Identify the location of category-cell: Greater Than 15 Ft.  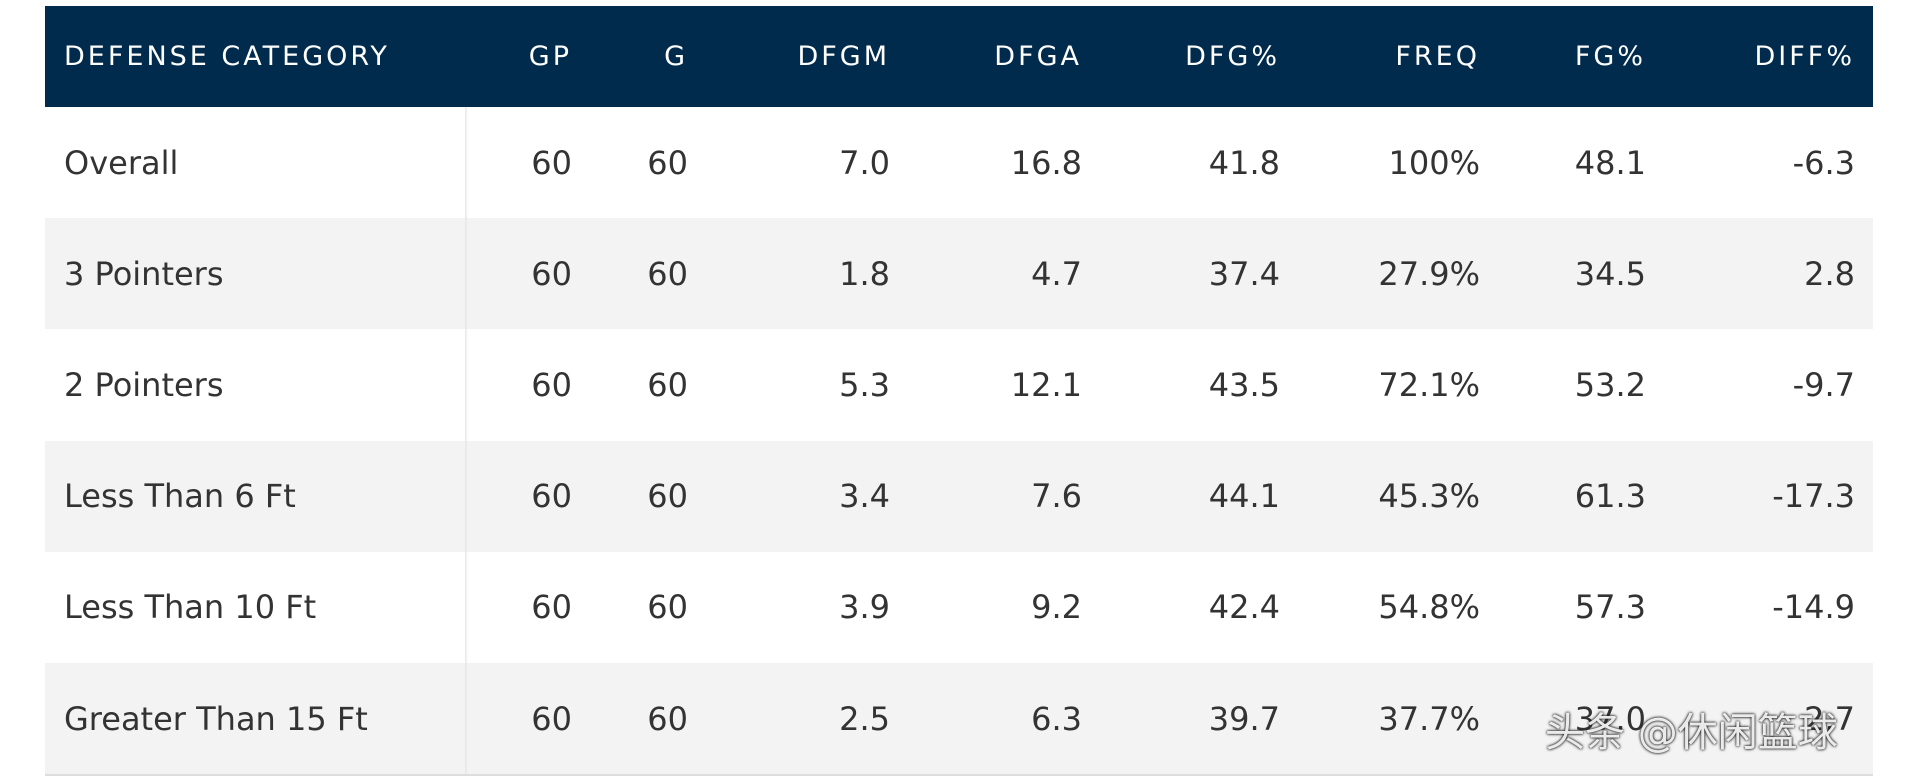
(216, 718).